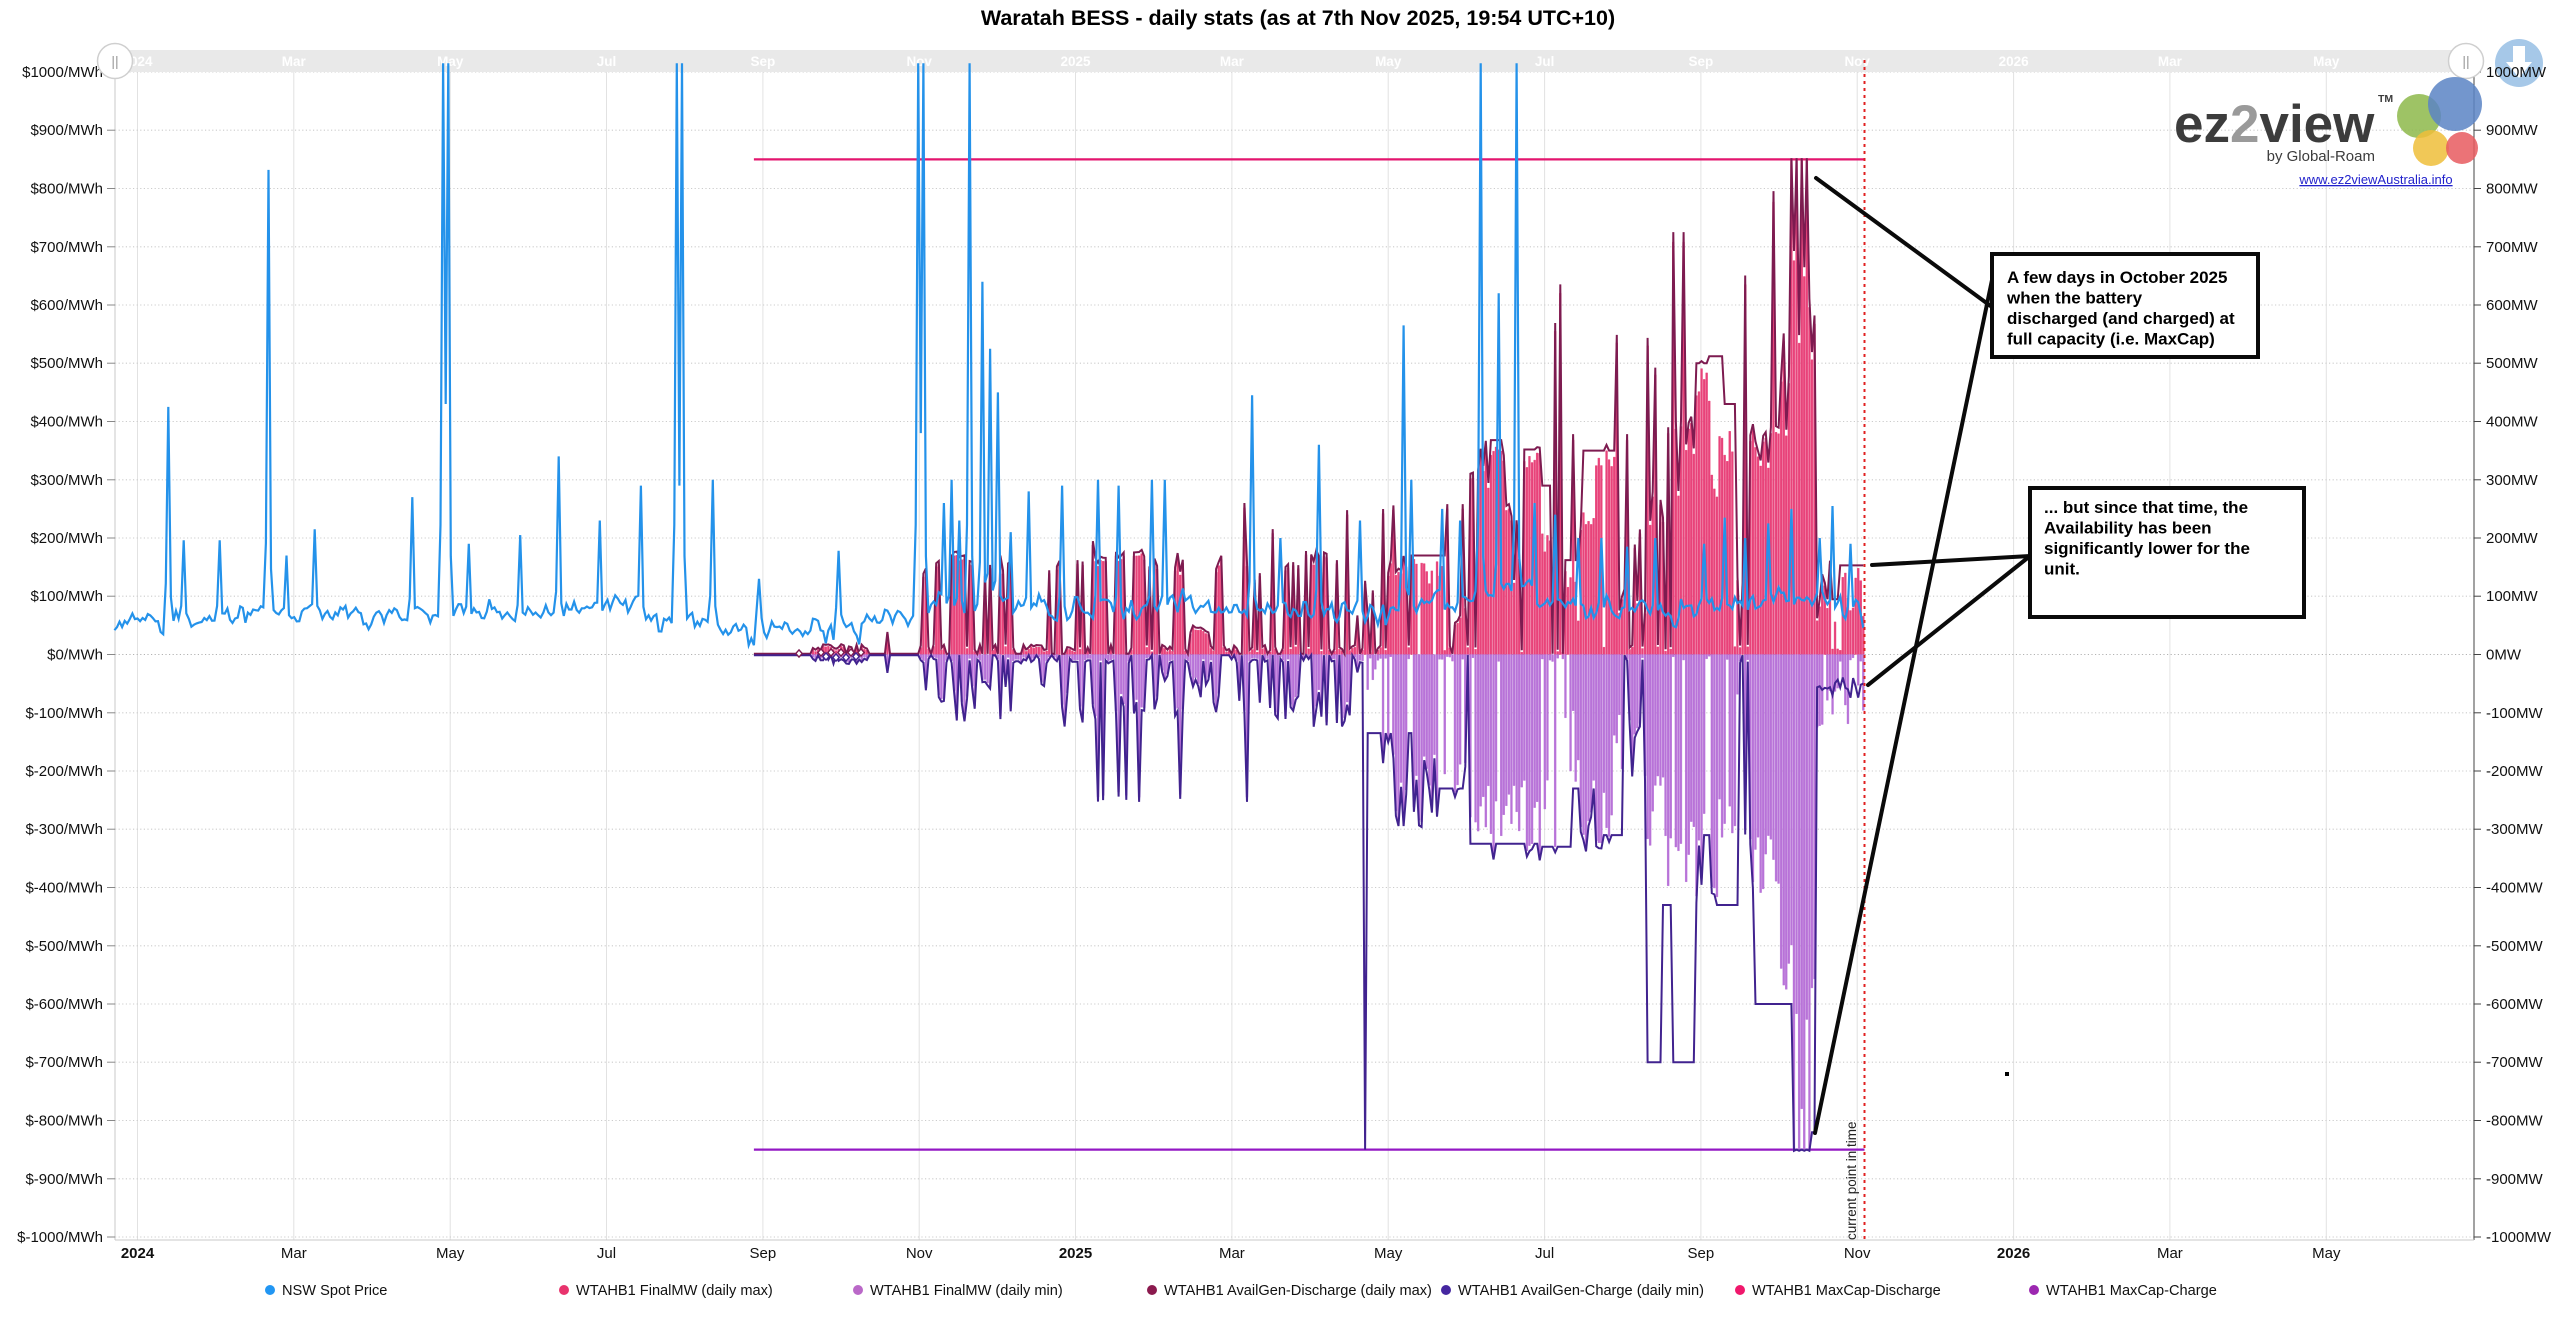  Describe the element at coordinates (2111, 339) in the screenshot. I see `svg-text: full capacity (i.e. MaxCap)` at that location.